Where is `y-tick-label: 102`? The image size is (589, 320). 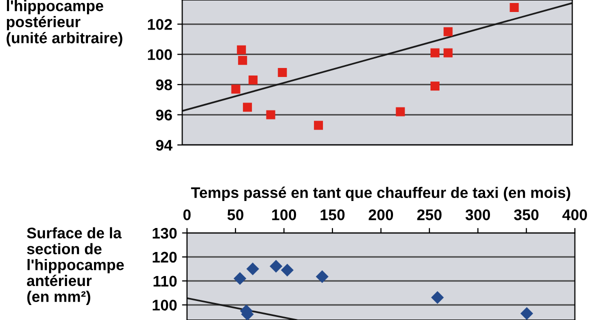 y-tick-label: 102 is located at coordinates (160, 24).